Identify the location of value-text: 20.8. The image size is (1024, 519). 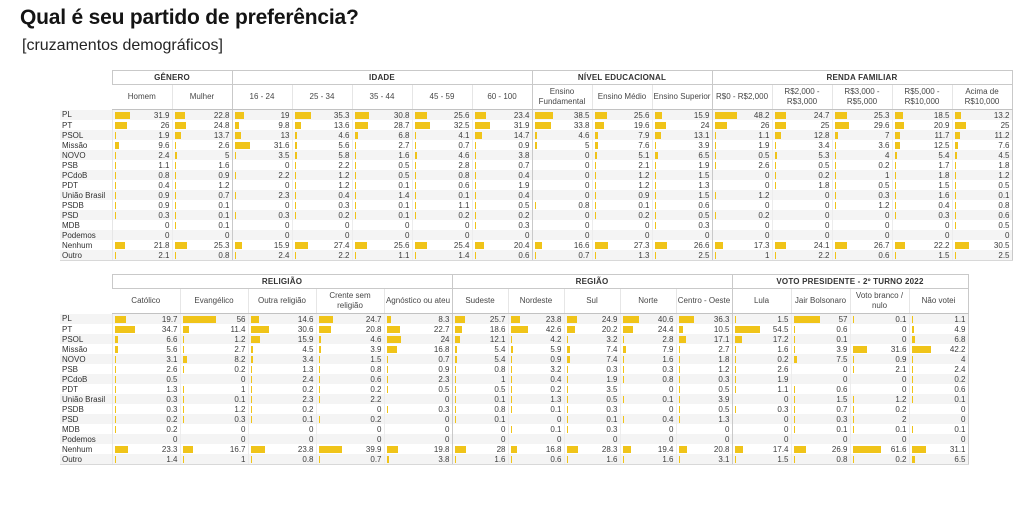
(373, 329).